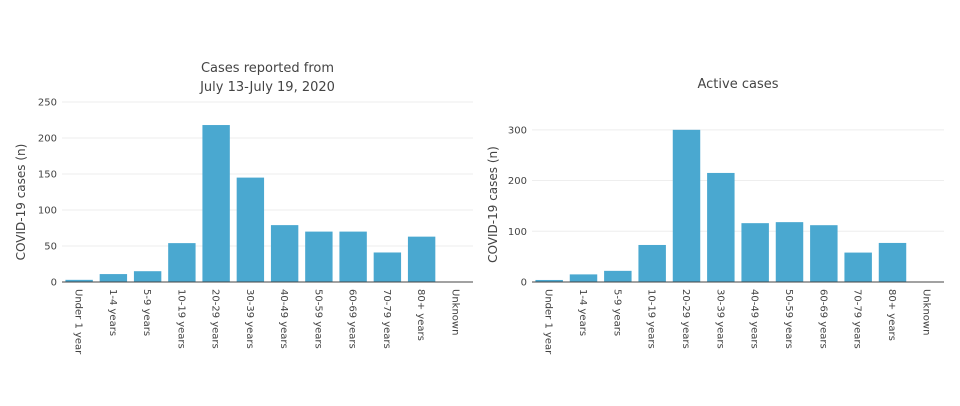 This screenshot has height=406, width=960. Describe the element at coordinates (47, 175) in the screenshot. I see `y-tick-label: 150` at that location.